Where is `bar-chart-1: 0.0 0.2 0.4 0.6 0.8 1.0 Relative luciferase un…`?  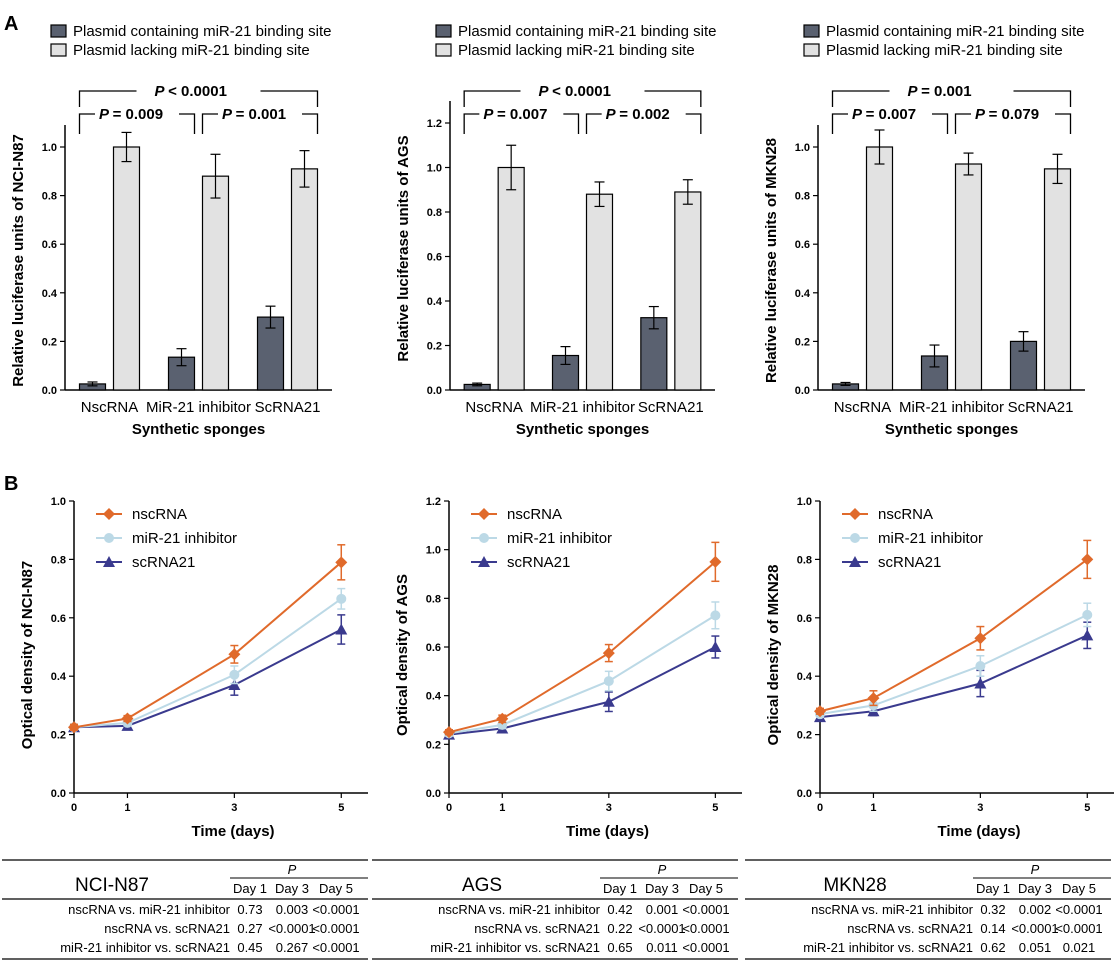
bar-chart-1: 0.0 0.2 0.4 0.6 0.8 1.0 Relative luciferase un… is located at coordinates (171, 230).